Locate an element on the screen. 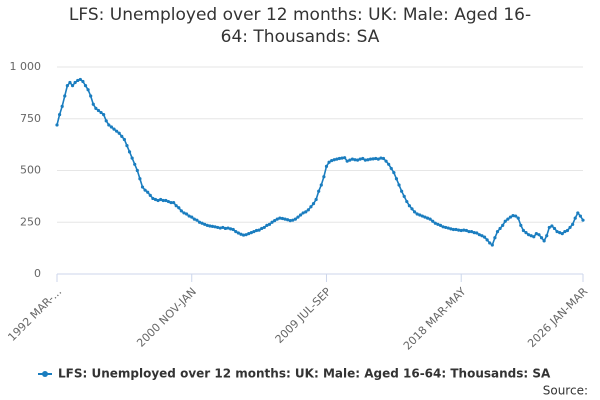 Image resolution: width=600 pixels, height=400 pixels. y-tick-label: 1 000 is located at coordinates (26, 66).